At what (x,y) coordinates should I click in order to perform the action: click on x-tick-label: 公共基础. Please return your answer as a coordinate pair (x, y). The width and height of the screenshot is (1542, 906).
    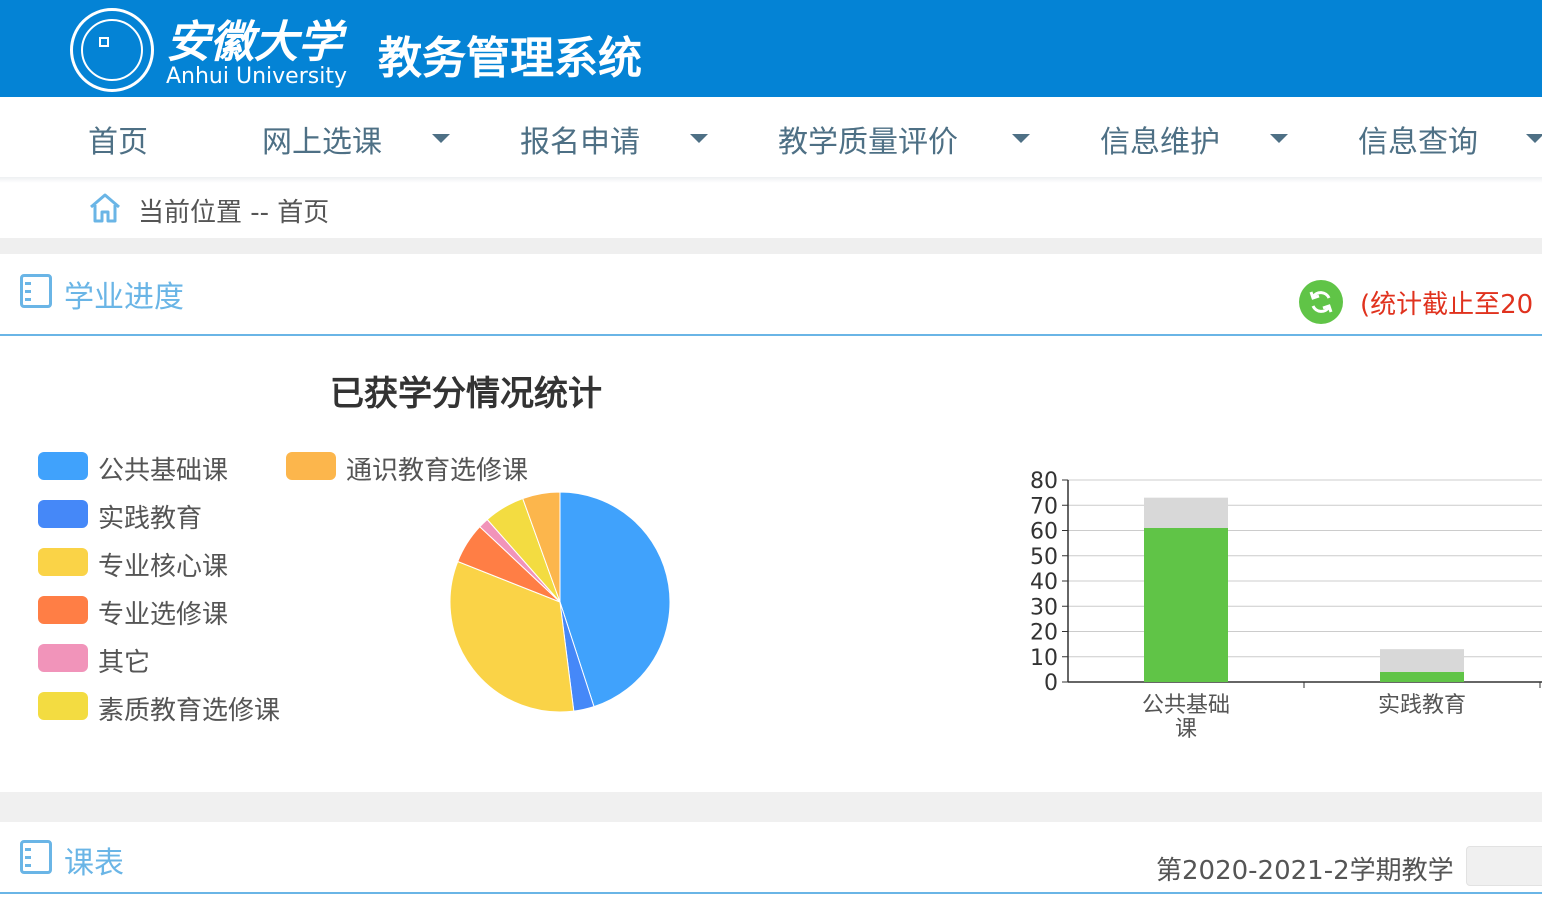
    Looking at the image, I should click on (1186, 705).